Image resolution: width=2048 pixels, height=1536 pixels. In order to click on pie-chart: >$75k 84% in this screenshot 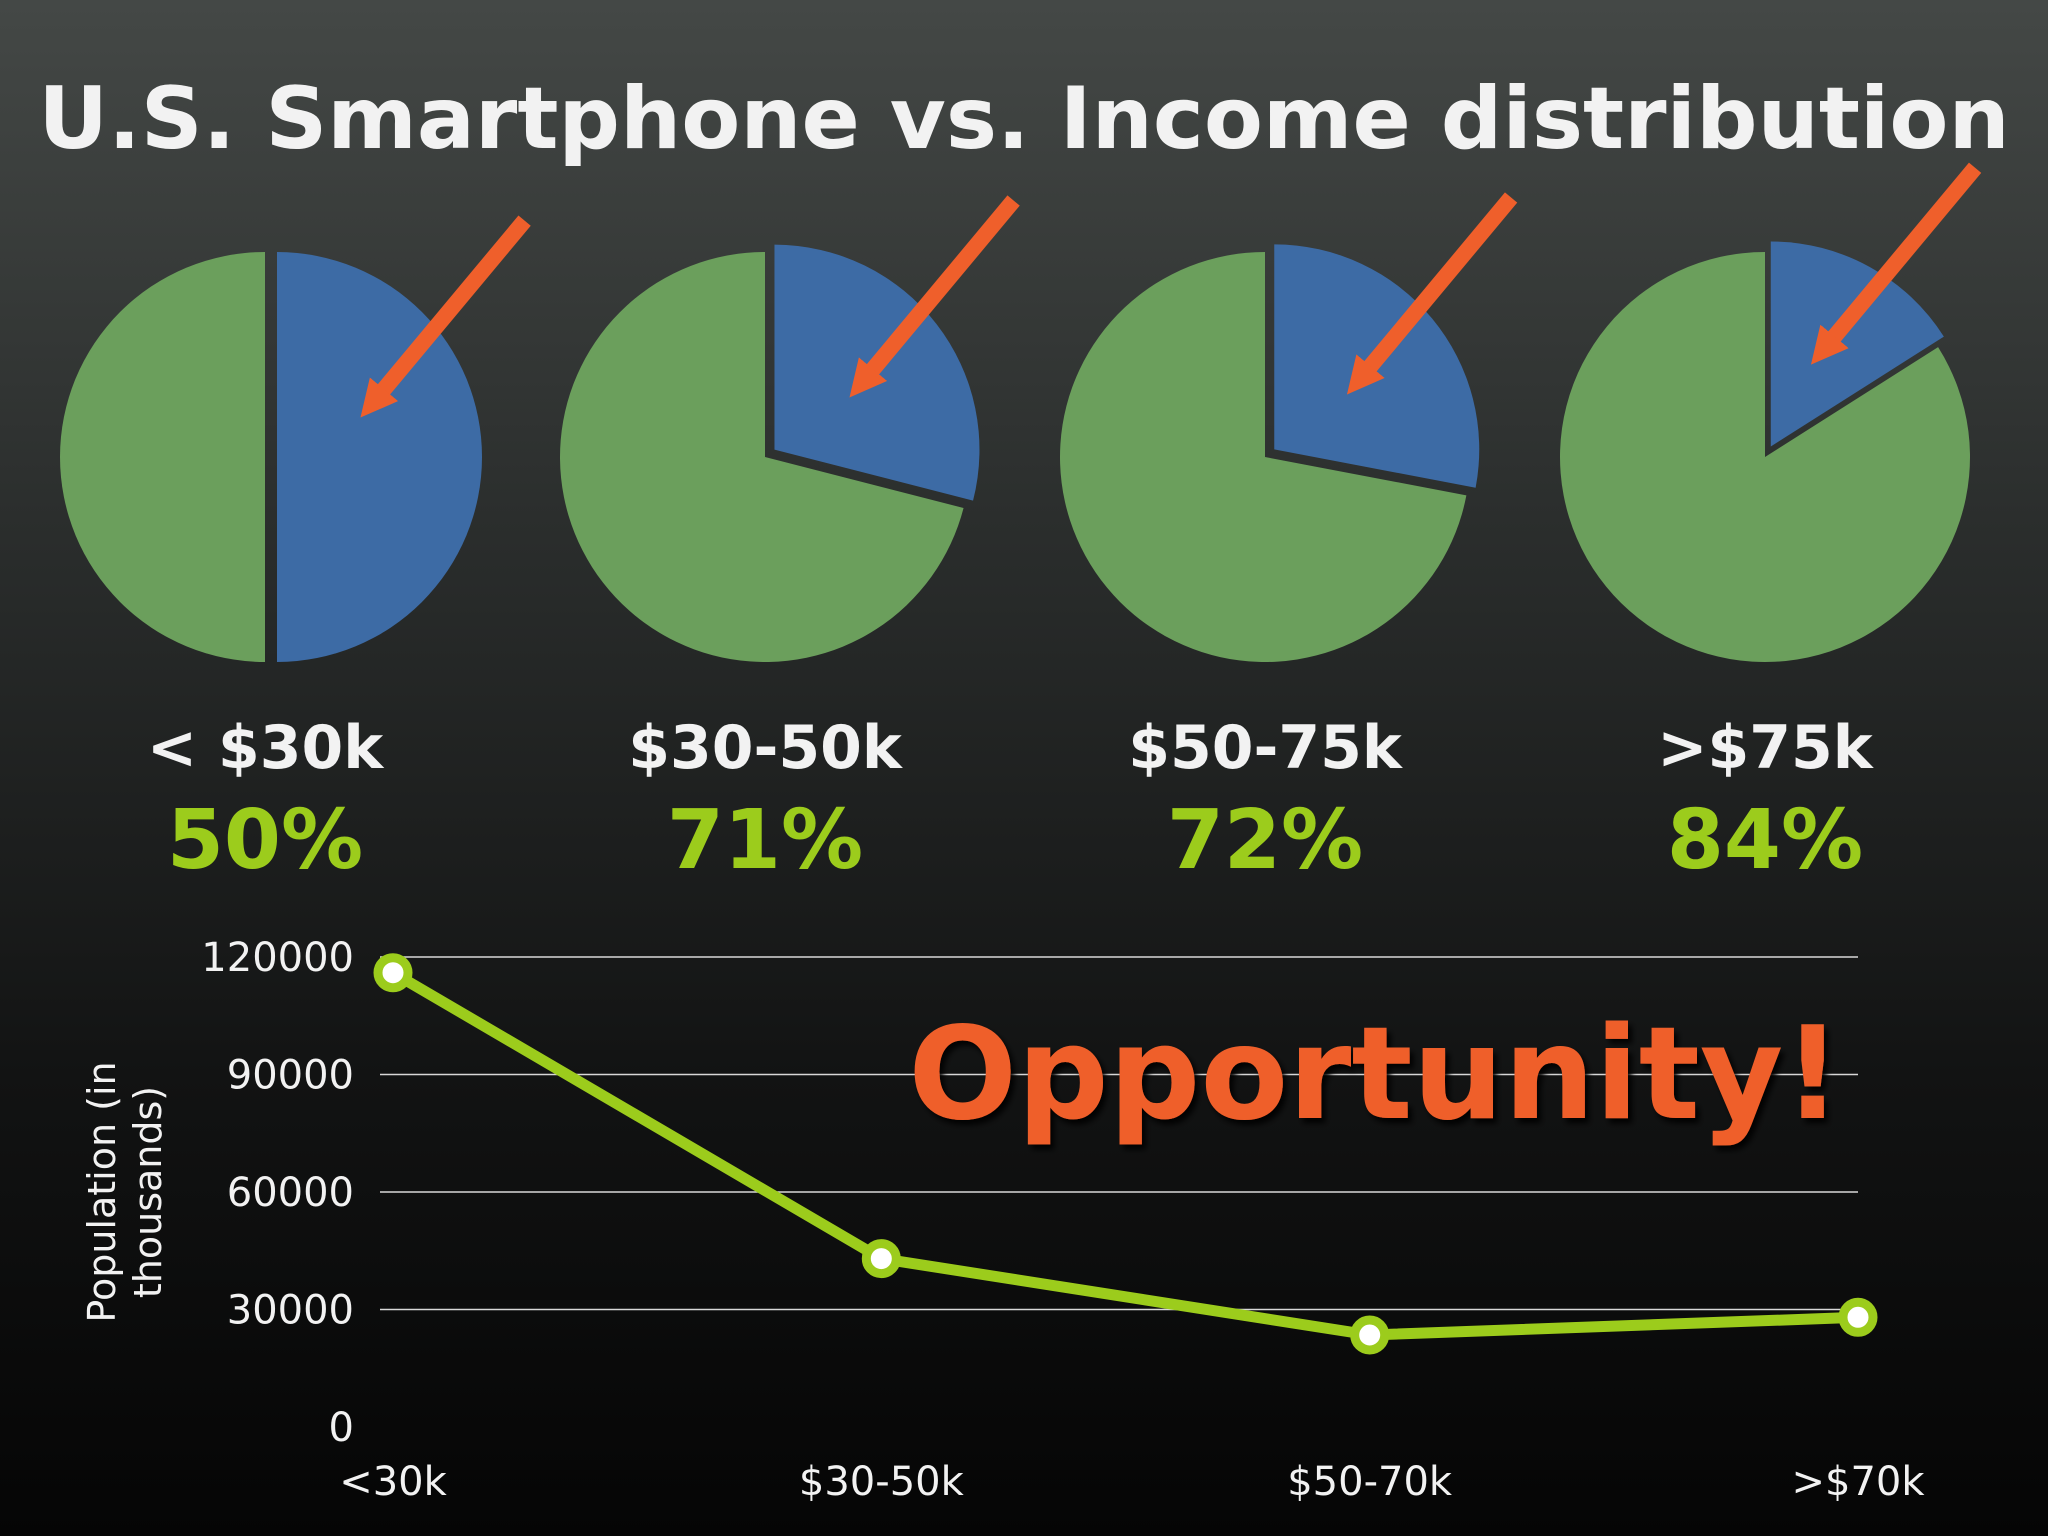, I will do `click(1770, 525)`.